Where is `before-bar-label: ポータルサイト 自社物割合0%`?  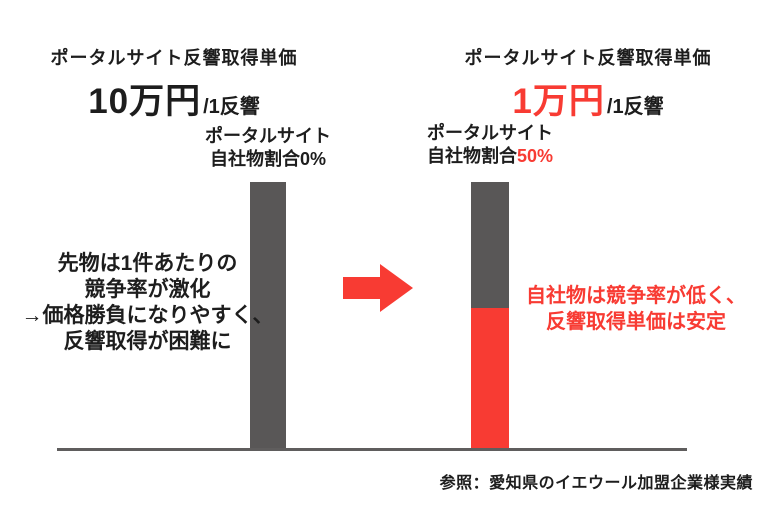 before-bar-label: ポータルサイト 自社物割合0% is located at coordinates (268, 148).